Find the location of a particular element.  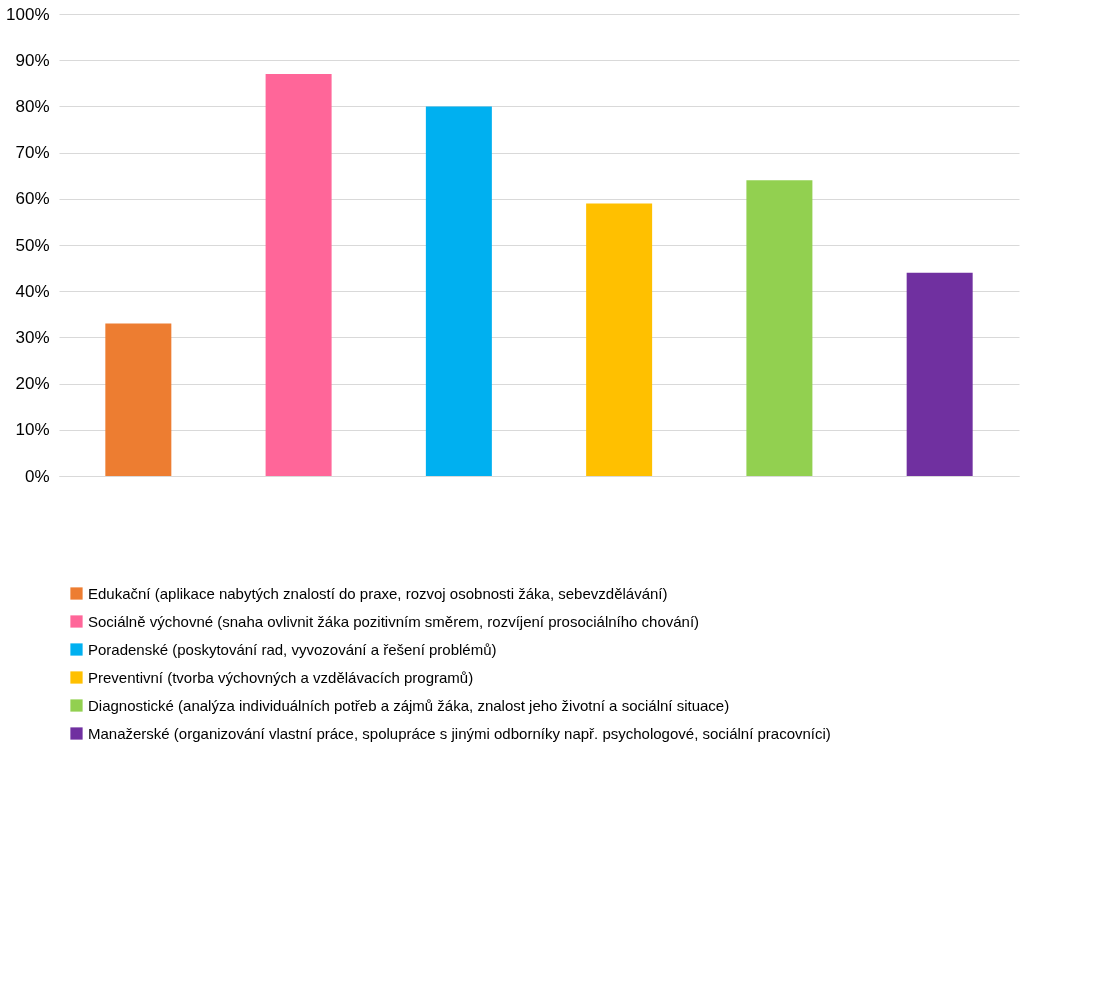

y-tick-label: 50% is located at coordinates (32, 245).